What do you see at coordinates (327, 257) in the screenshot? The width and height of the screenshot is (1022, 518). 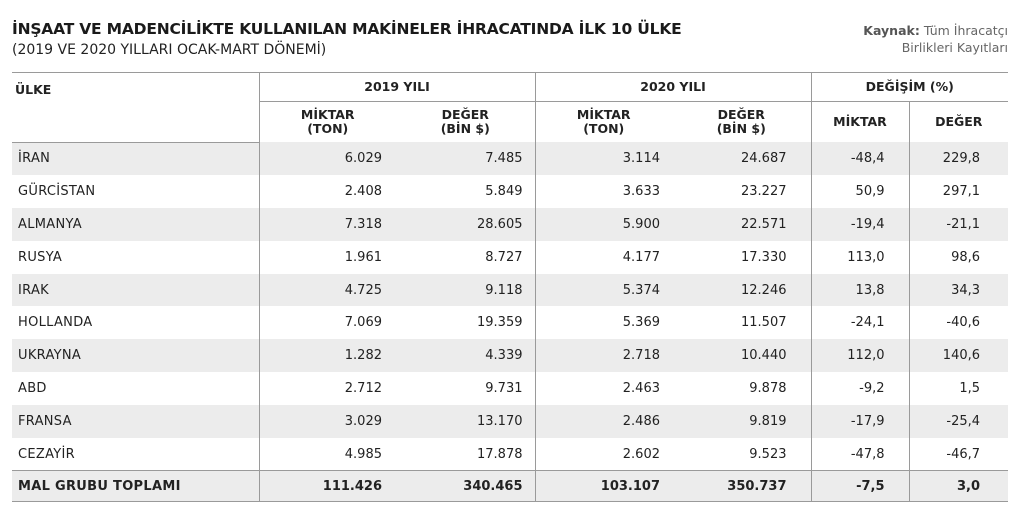 I see `miktar-2019-cell: 1.961` at bounding box center [327, 257].